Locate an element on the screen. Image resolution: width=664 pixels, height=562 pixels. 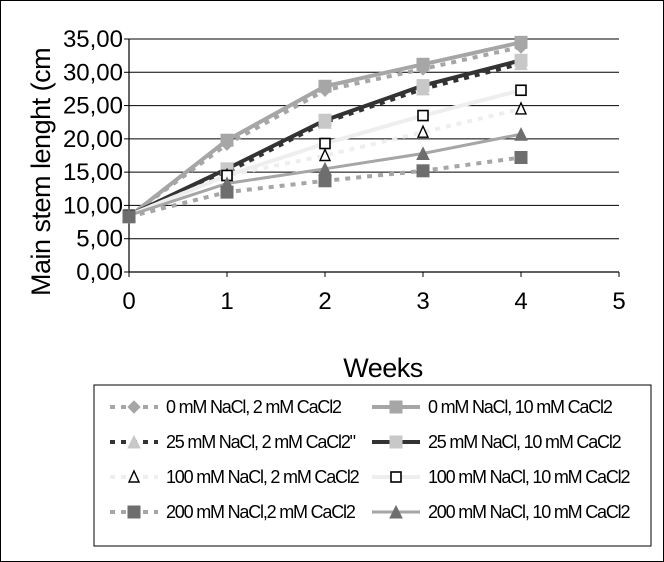
x-tick-labels: 0 1 2 3 4 5 is located at coordinates (373, 301).